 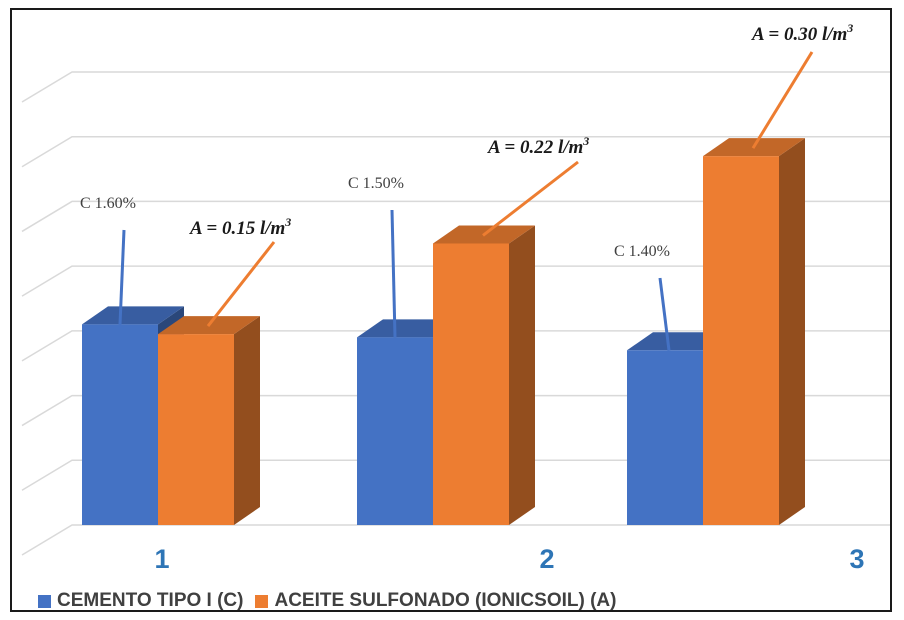 What do you see at coordinates (376, 183) in the screenshot?
I see `data-label-c-2: C 1.50%` at bounding box center [376, 183].